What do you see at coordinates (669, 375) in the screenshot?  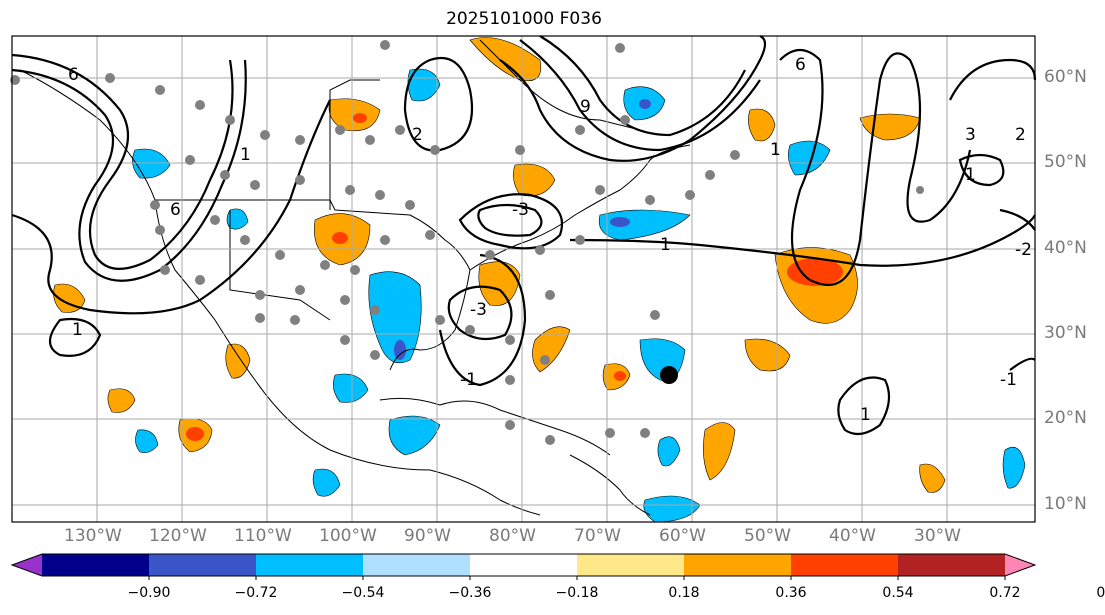 I see `storm-center-marker` at bounding box center [669, 375].